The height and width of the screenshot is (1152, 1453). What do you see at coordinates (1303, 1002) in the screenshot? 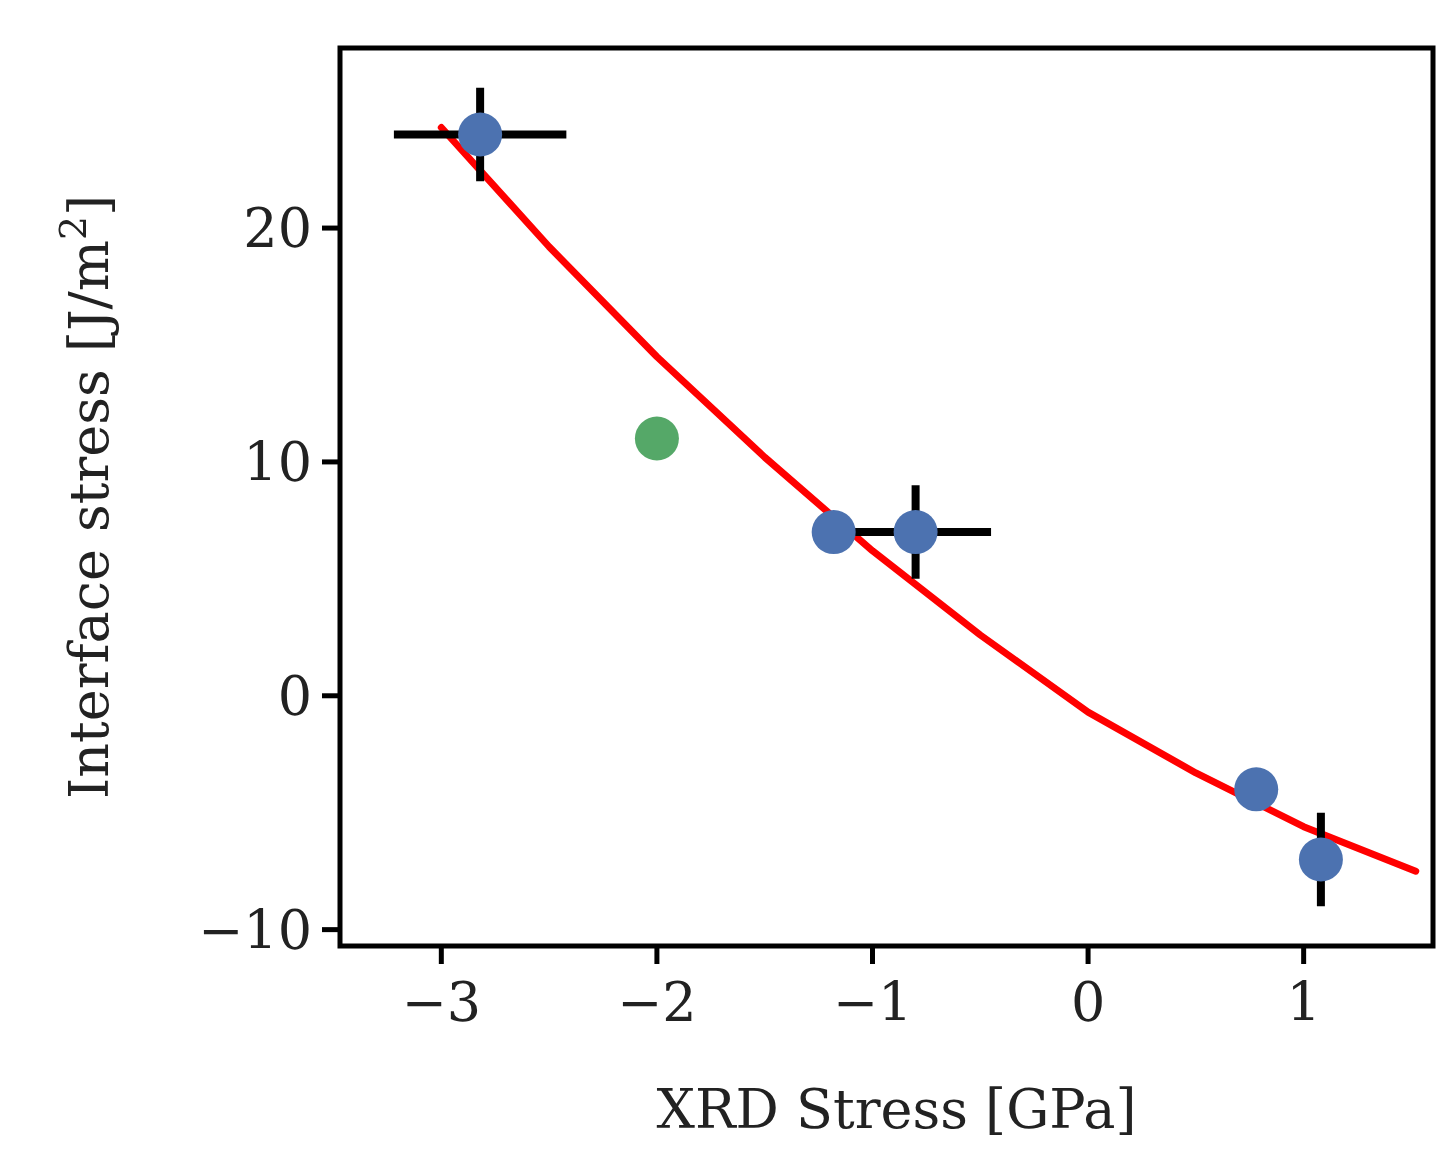
I see `x-tick-label: 1` at bounding box center [1303, 1002].